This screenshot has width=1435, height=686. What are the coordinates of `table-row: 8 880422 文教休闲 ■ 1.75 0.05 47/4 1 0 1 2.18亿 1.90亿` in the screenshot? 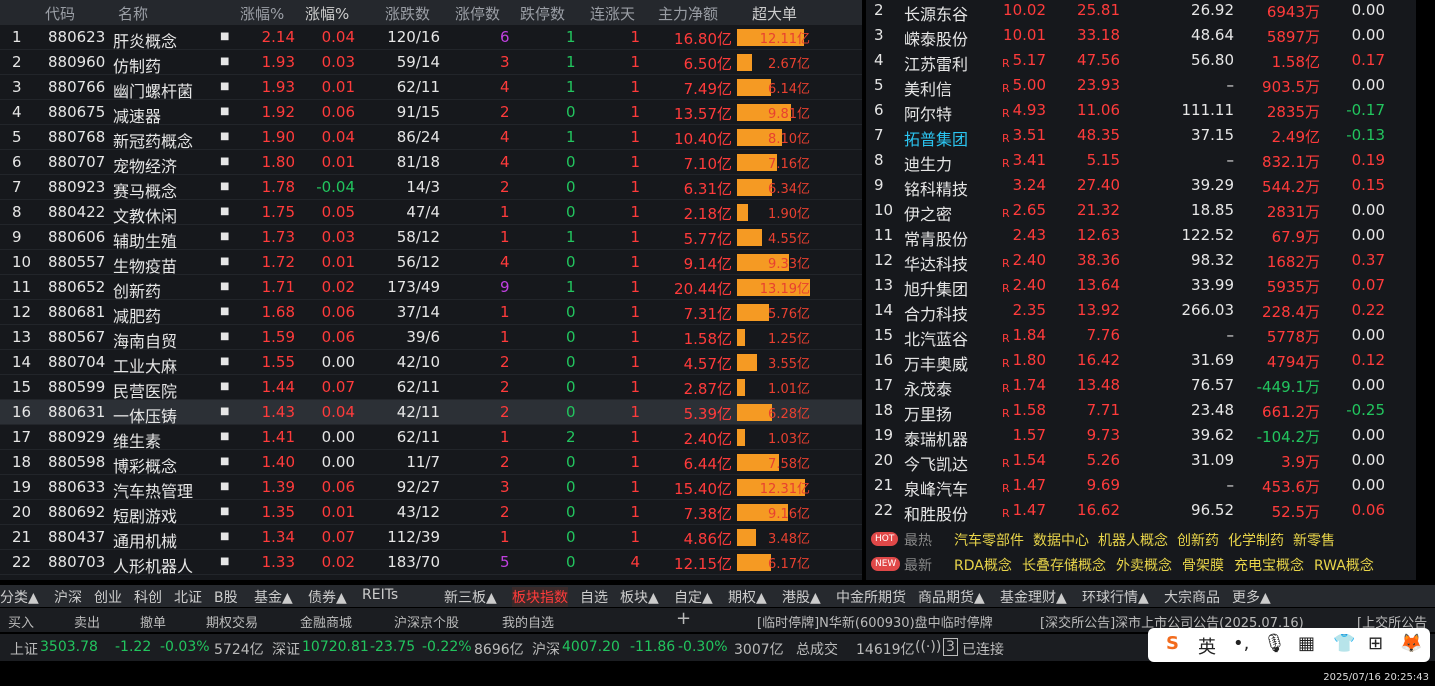 It's located at (431, 213).